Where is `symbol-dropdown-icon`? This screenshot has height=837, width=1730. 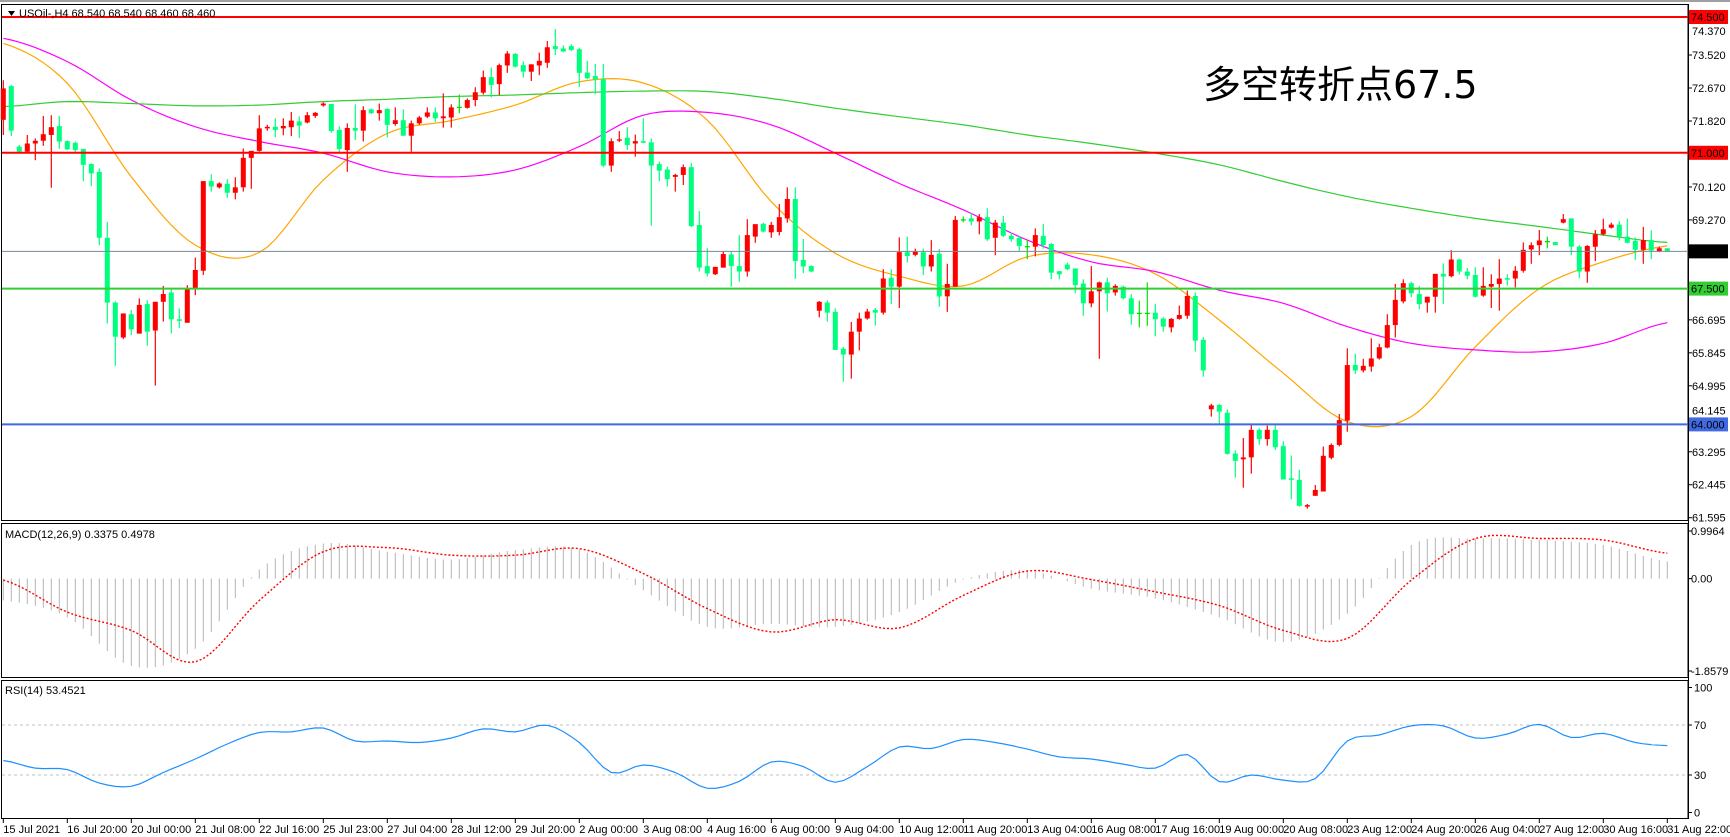
symbol-dropdown-icon is located at coordinates (11, 13).